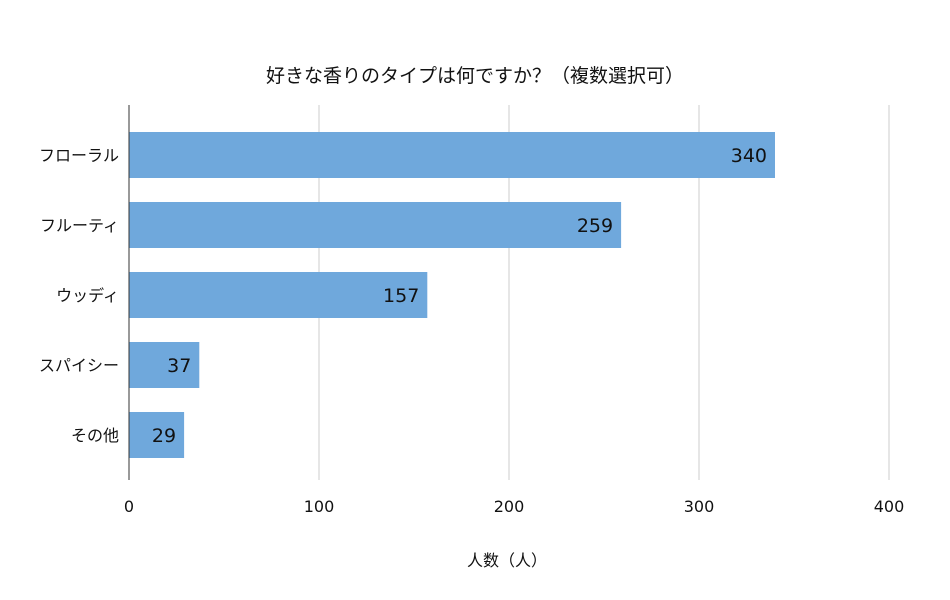 This screenshot has width=950, height=600. Describe the element at coordinates (699, 506) in the screenshot. I see `x-tick-label: 300` at that location.